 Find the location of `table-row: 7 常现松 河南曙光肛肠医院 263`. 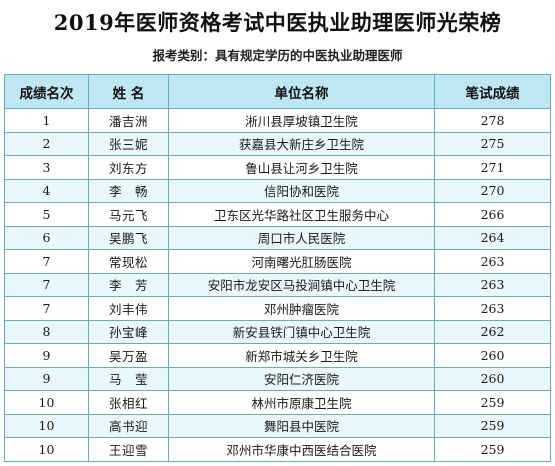

table-row: 7 常现松 河南曙光肛肠医院 263 is located at coordinates (277, 261).